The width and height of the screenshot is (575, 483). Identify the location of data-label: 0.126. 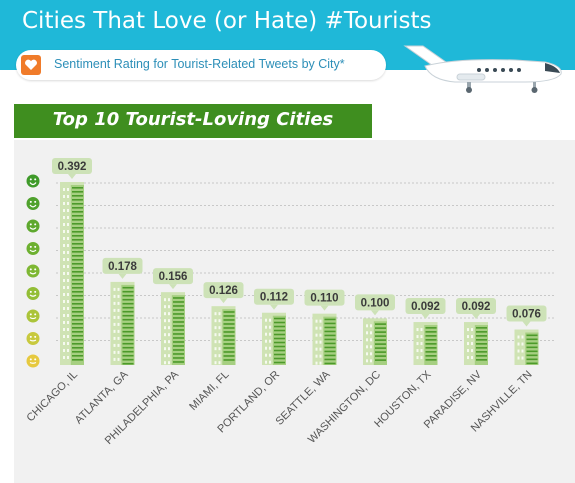
(223, 291).